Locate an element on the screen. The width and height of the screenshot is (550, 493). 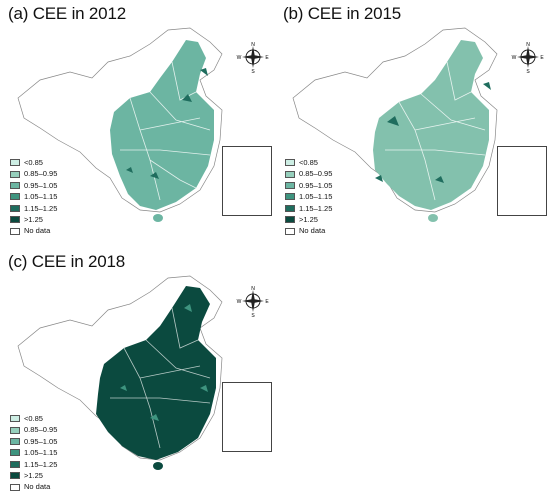
dark-patches is located at coordinates (167, 123).